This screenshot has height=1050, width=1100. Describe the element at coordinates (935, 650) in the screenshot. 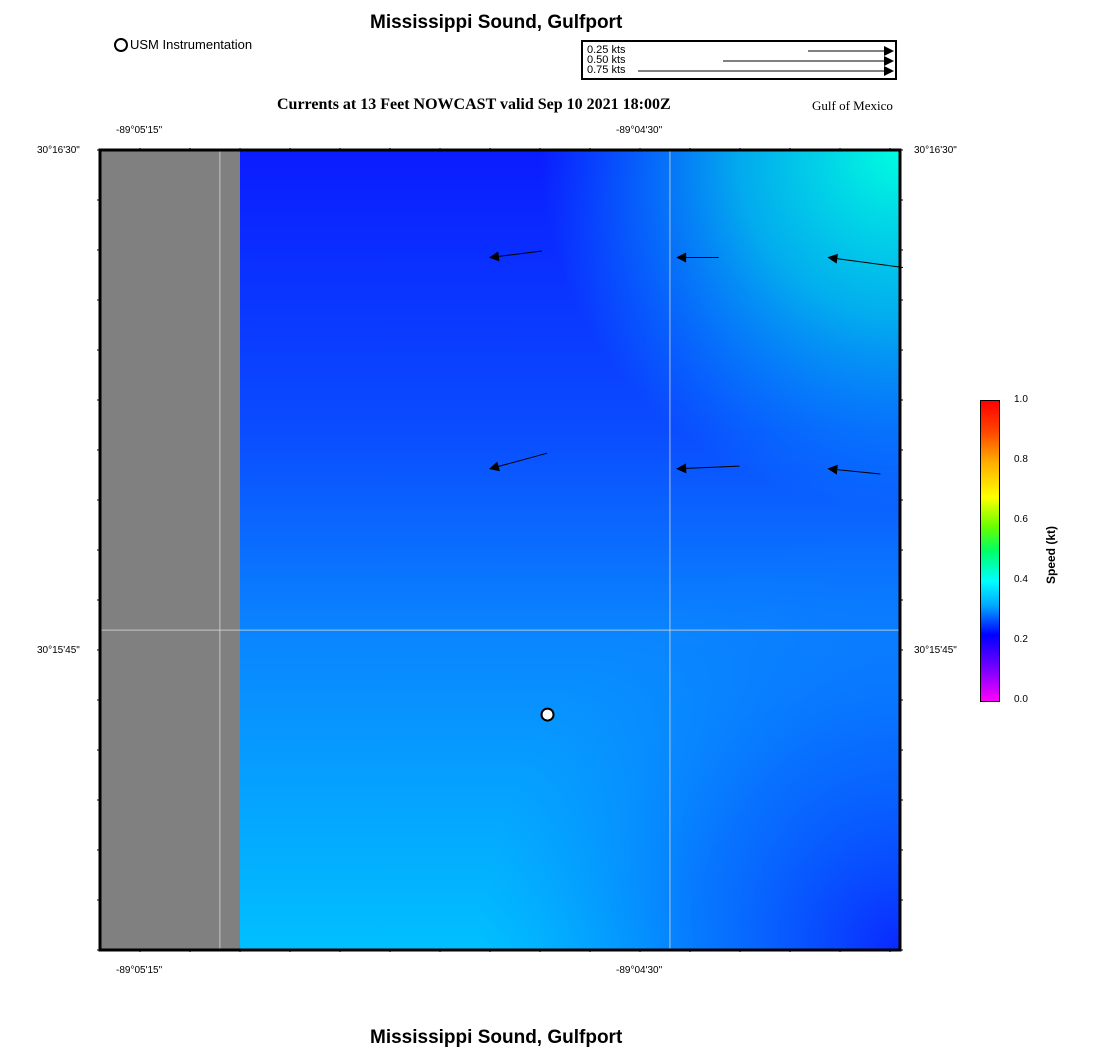

I see `lat-right-label-2: 30°15'45"` at that location.